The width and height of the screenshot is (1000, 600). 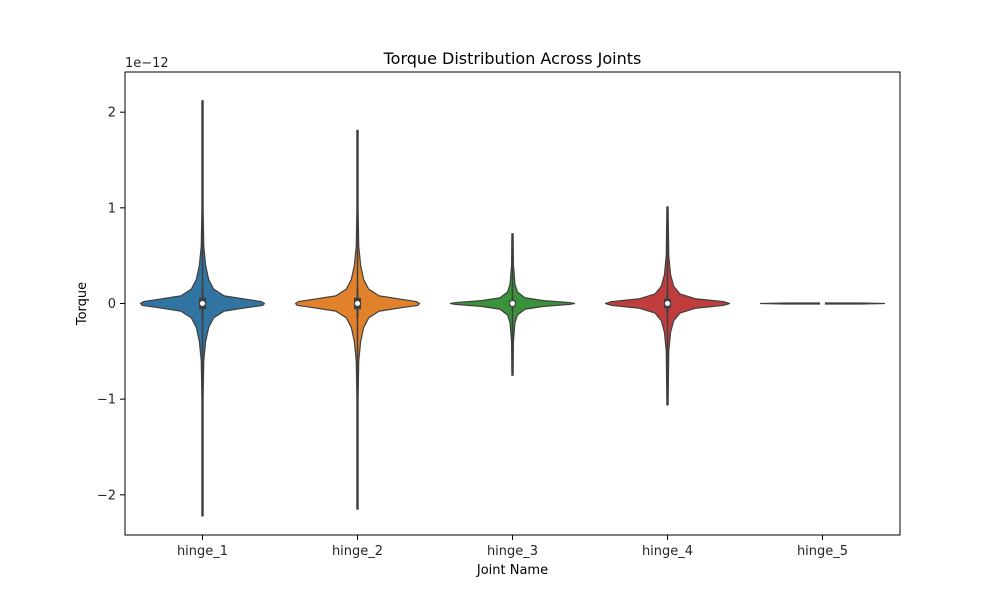 I want to click on y-tick-label: −1, so click(x=106, y=400).